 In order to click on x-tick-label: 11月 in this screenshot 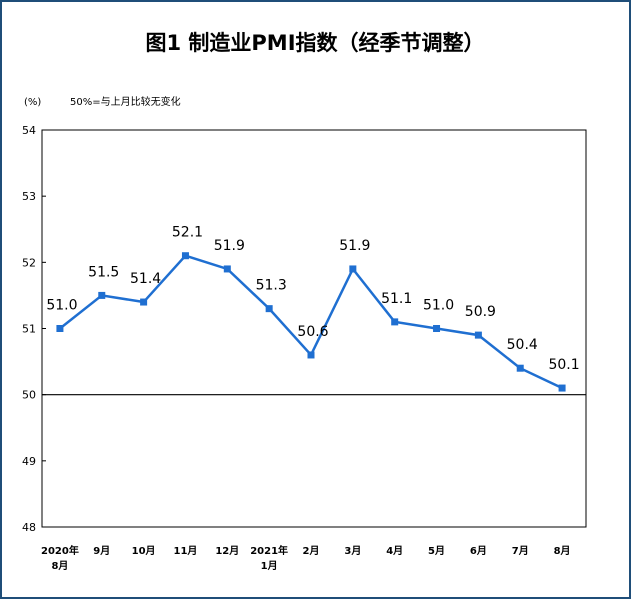, I will do `click(186, 551)`.